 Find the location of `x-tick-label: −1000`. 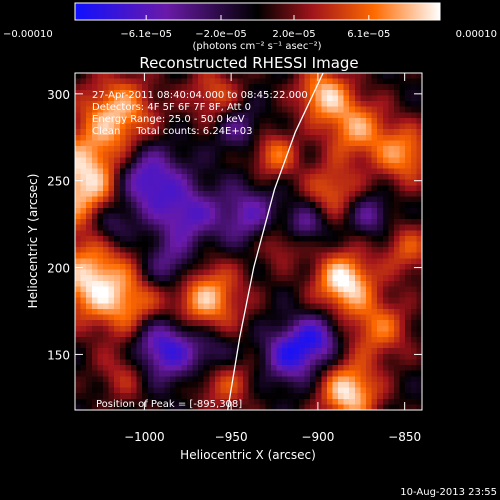

x-tick-label: −1000 is located at coordinates (144, 437).